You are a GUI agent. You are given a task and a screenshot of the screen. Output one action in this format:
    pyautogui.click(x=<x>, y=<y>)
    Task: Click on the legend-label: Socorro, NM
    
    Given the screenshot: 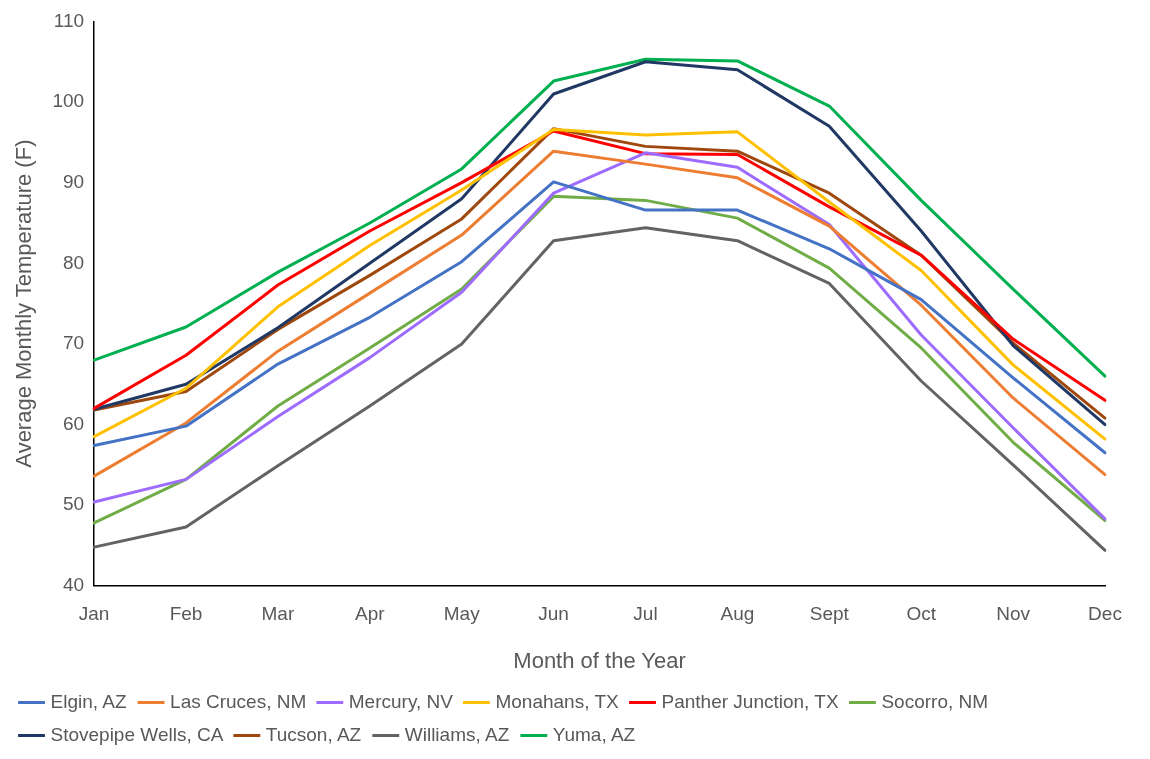 What is the action you would take?
    pyautogui.click(x=935, y=701)
    